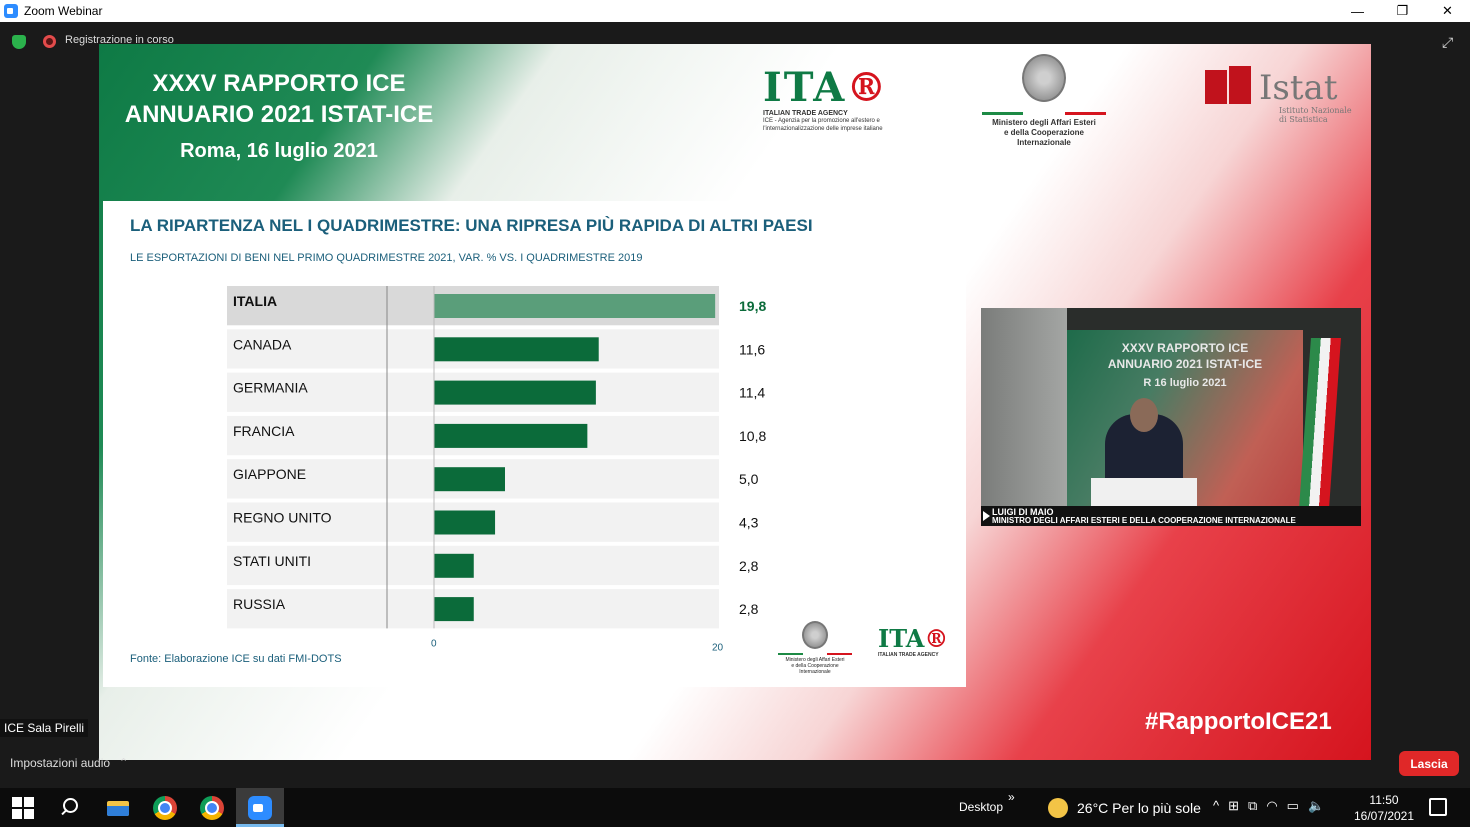 Image resolution: width=1470 pixels, height=827 pixels. Describe the element at coordinates (749, 523) in the screenshot. I see `value-label: 4,3` at that location.